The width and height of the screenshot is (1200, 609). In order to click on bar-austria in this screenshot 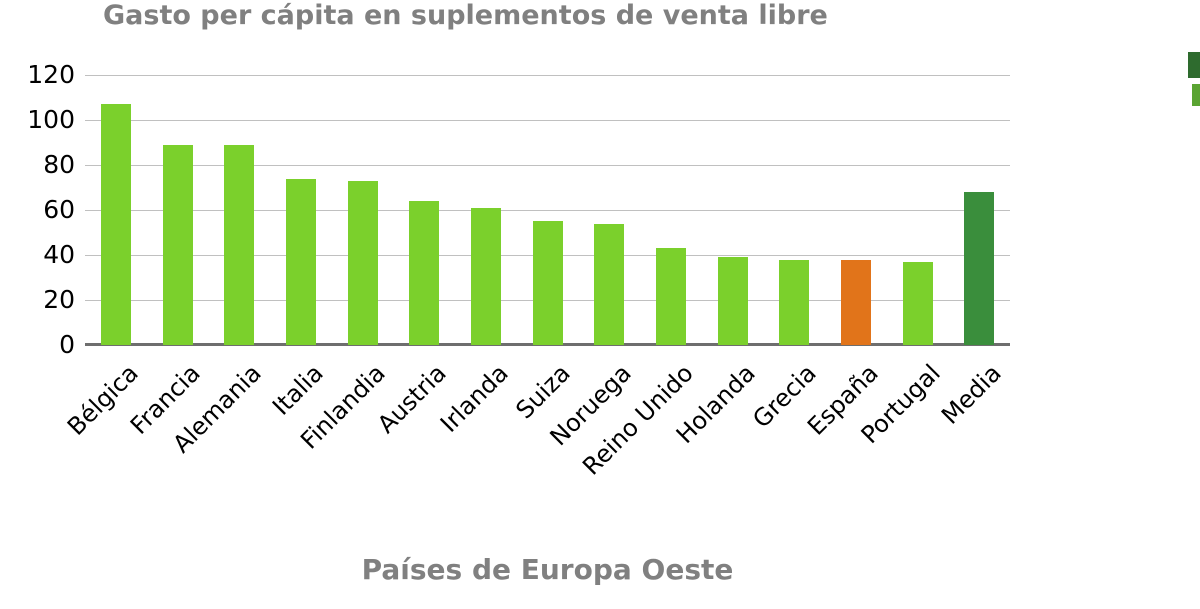, I will do `click(424, 273)`.